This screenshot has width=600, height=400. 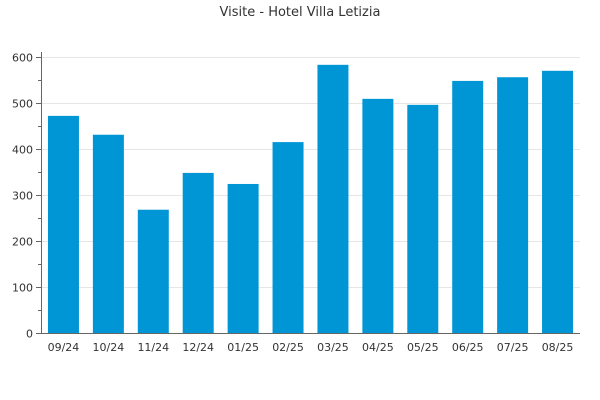 I want to click on x-tick-label: 12/24, so click(x=198, y=347).